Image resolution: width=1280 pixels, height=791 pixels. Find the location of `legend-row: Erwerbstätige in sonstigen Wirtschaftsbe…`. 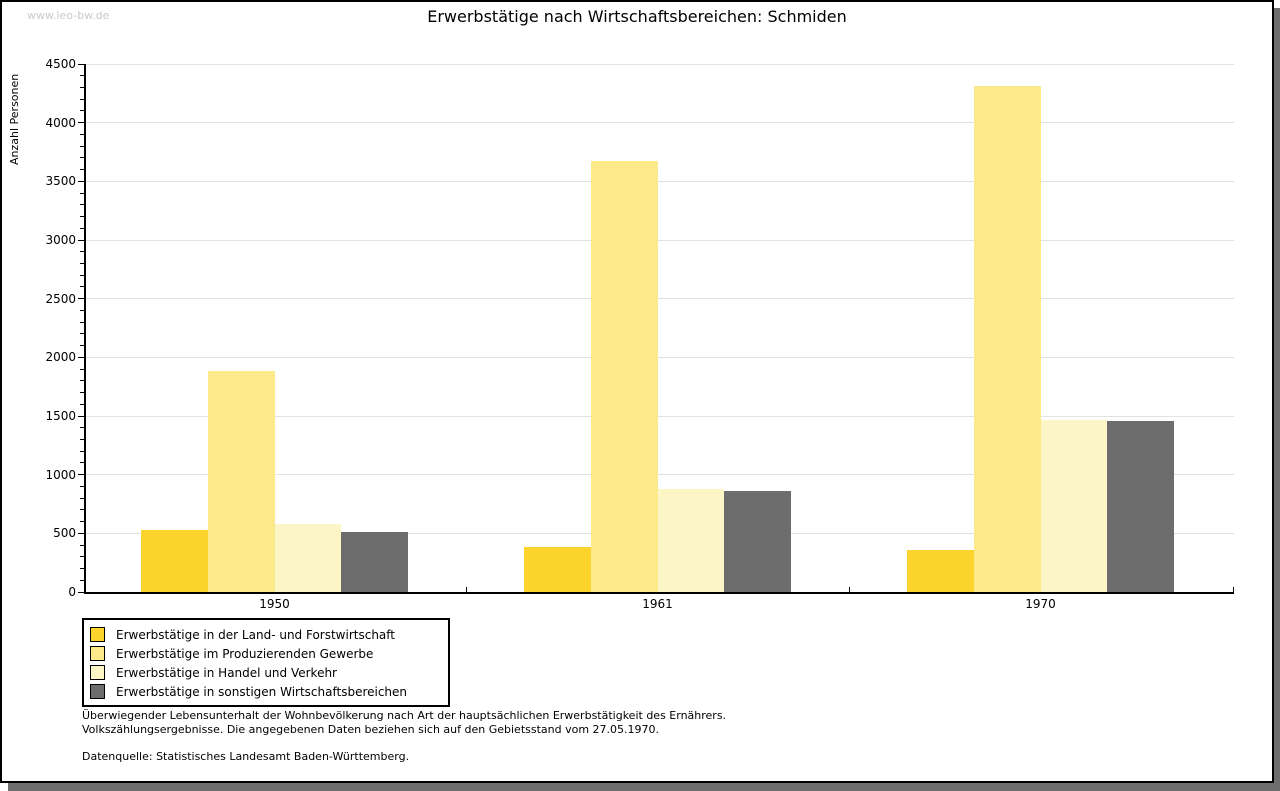

legend-row: Erwerbstätige in sonstigen Wirtschaftsbe… is located at coordinates (266, 691).